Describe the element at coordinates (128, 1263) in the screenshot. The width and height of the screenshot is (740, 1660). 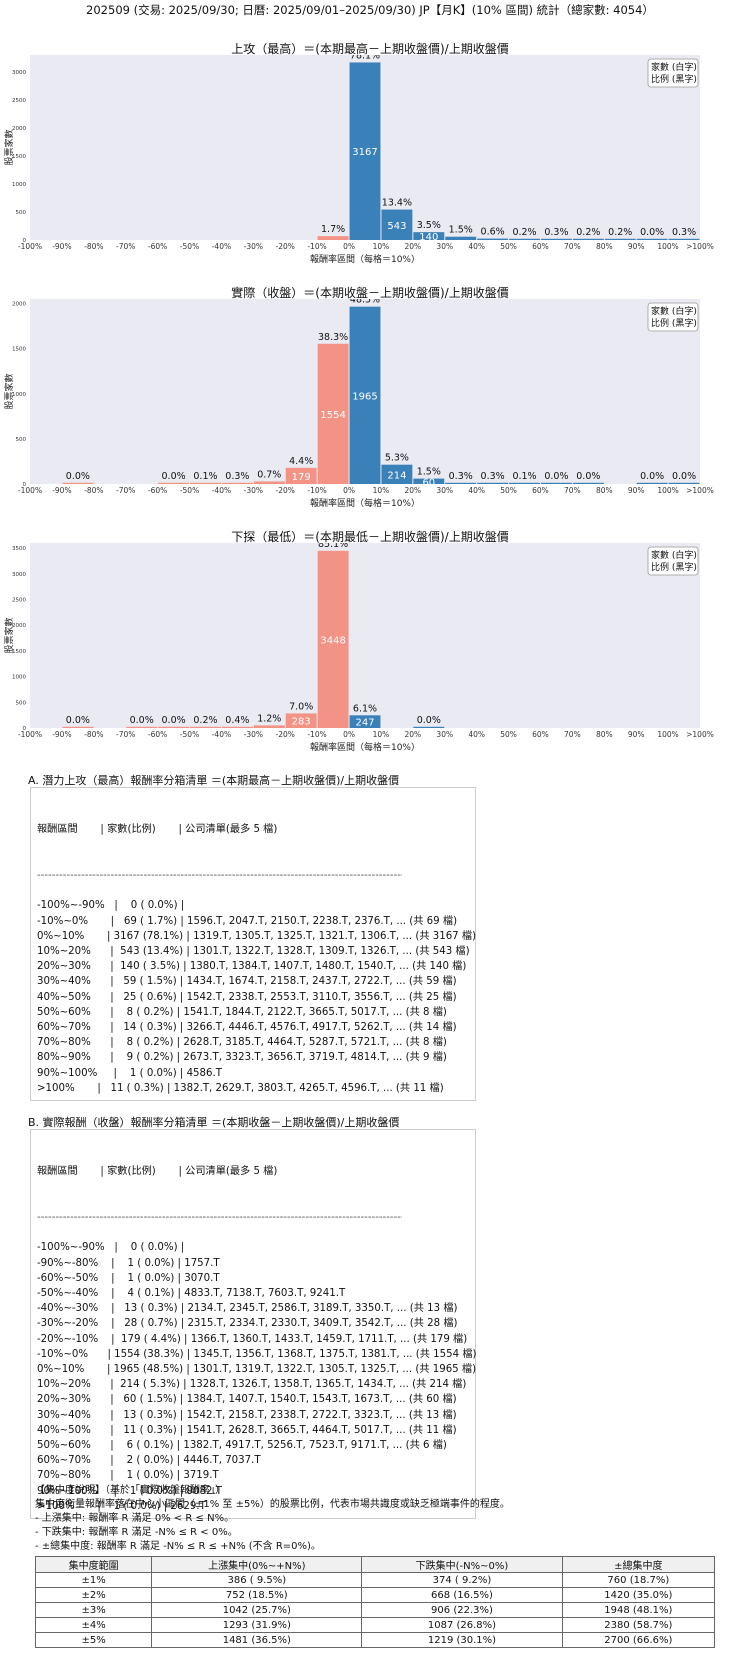
I see `list-item: -90%~-80% | 1 ( 0.0%) | 1757.T` at that location.